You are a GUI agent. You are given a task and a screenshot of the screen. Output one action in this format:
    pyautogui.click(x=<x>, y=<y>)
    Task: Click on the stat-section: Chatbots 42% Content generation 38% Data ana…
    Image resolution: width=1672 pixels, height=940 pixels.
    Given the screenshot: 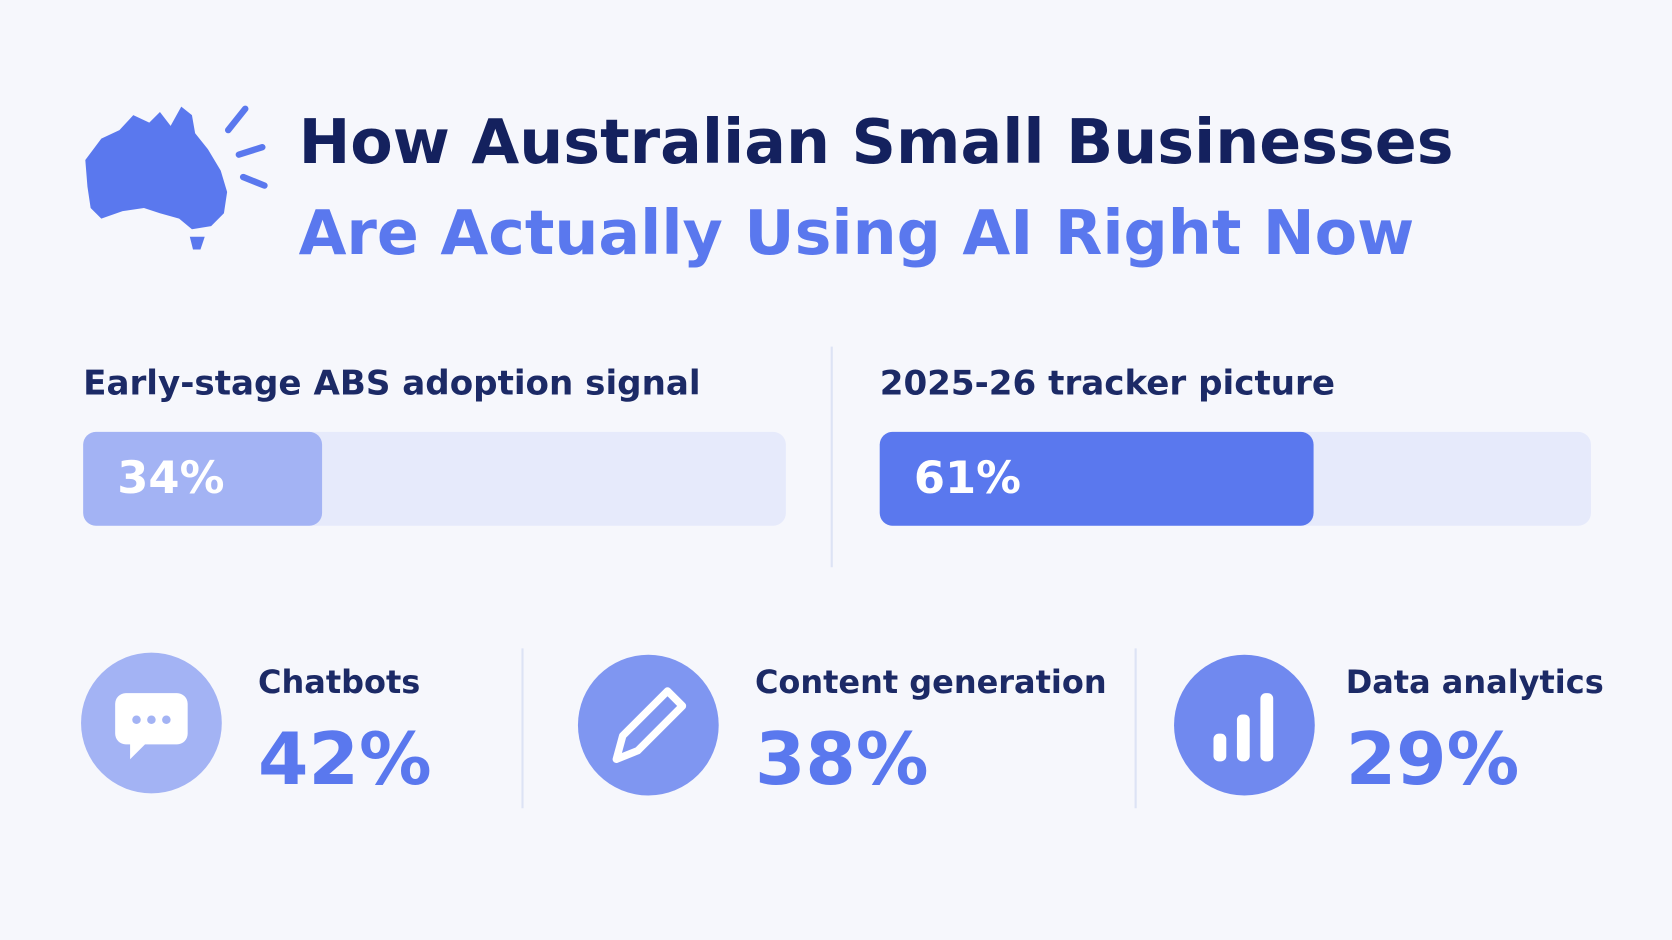 What is the action you would take?
    pyautogui.click(x=931, y=732)
    